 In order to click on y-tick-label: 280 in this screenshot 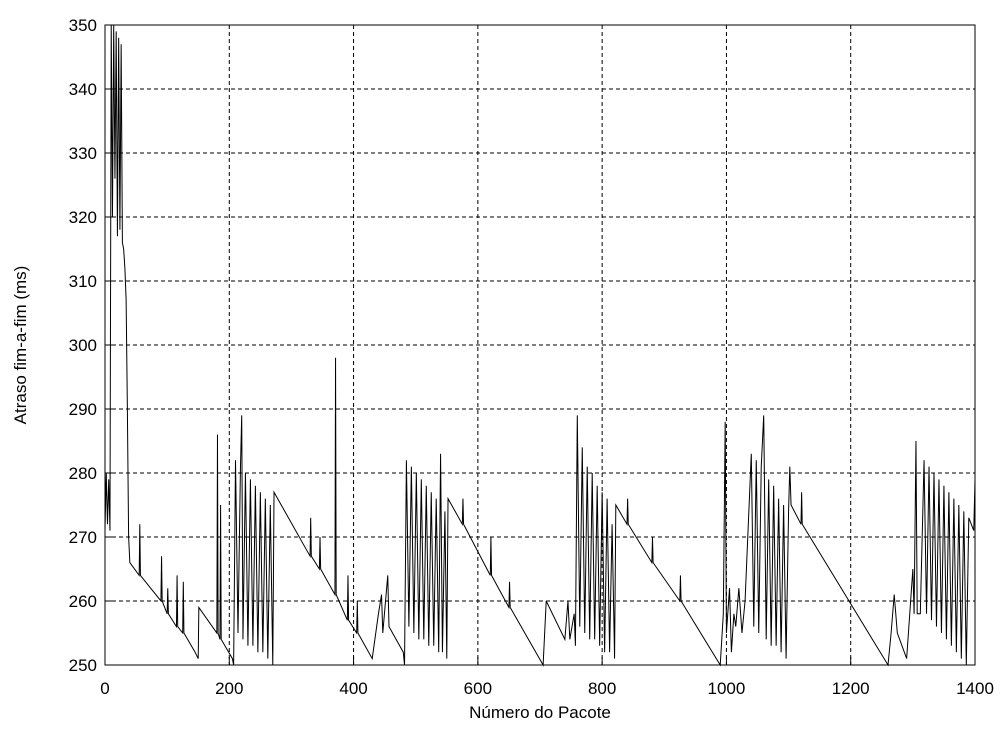, I will do `click(83, 473)`.